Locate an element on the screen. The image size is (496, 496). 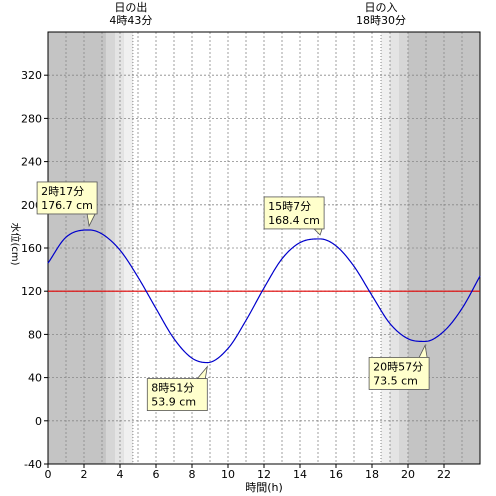
y-tick-label: 280 is located at coordinates (31, 118).